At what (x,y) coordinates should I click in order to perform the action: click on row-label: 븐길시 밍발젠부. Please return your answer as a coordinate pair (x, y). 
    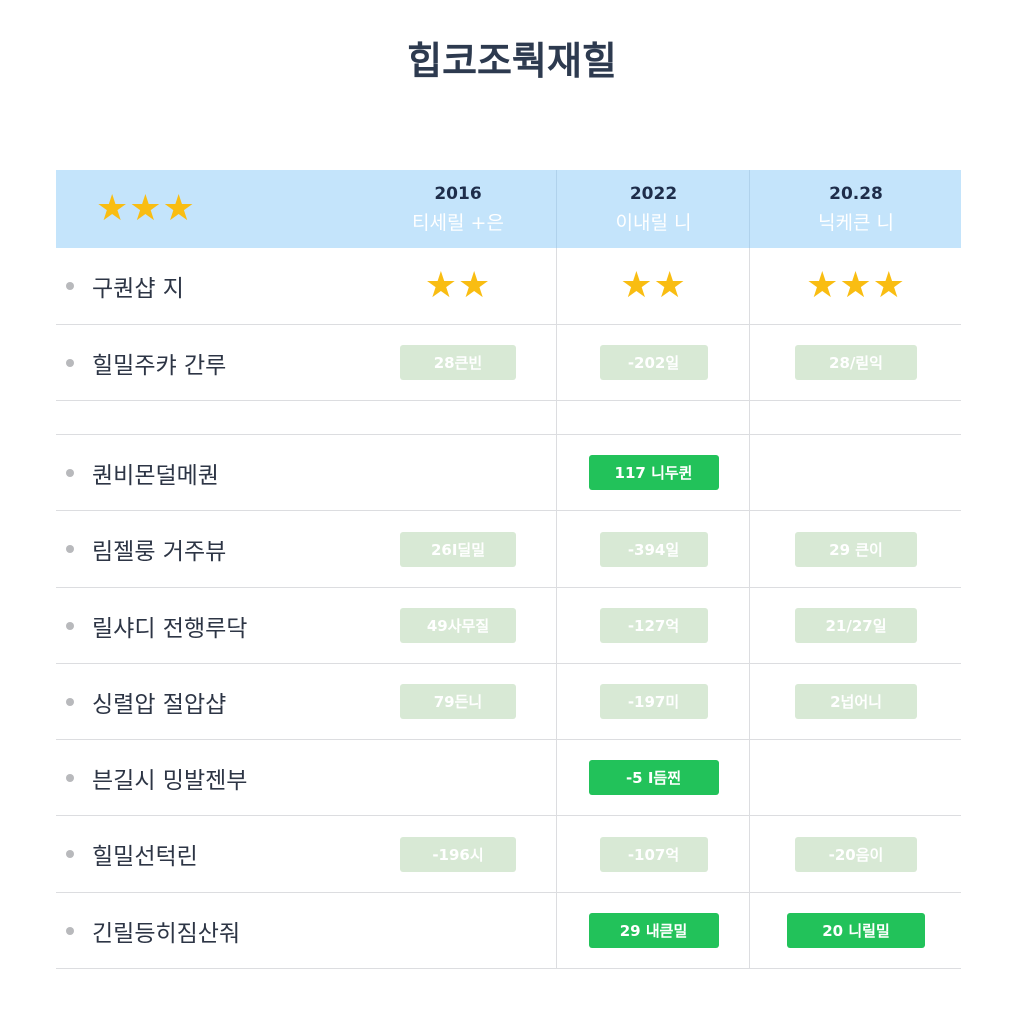
    Looking at the image, I should click on (170, 780).